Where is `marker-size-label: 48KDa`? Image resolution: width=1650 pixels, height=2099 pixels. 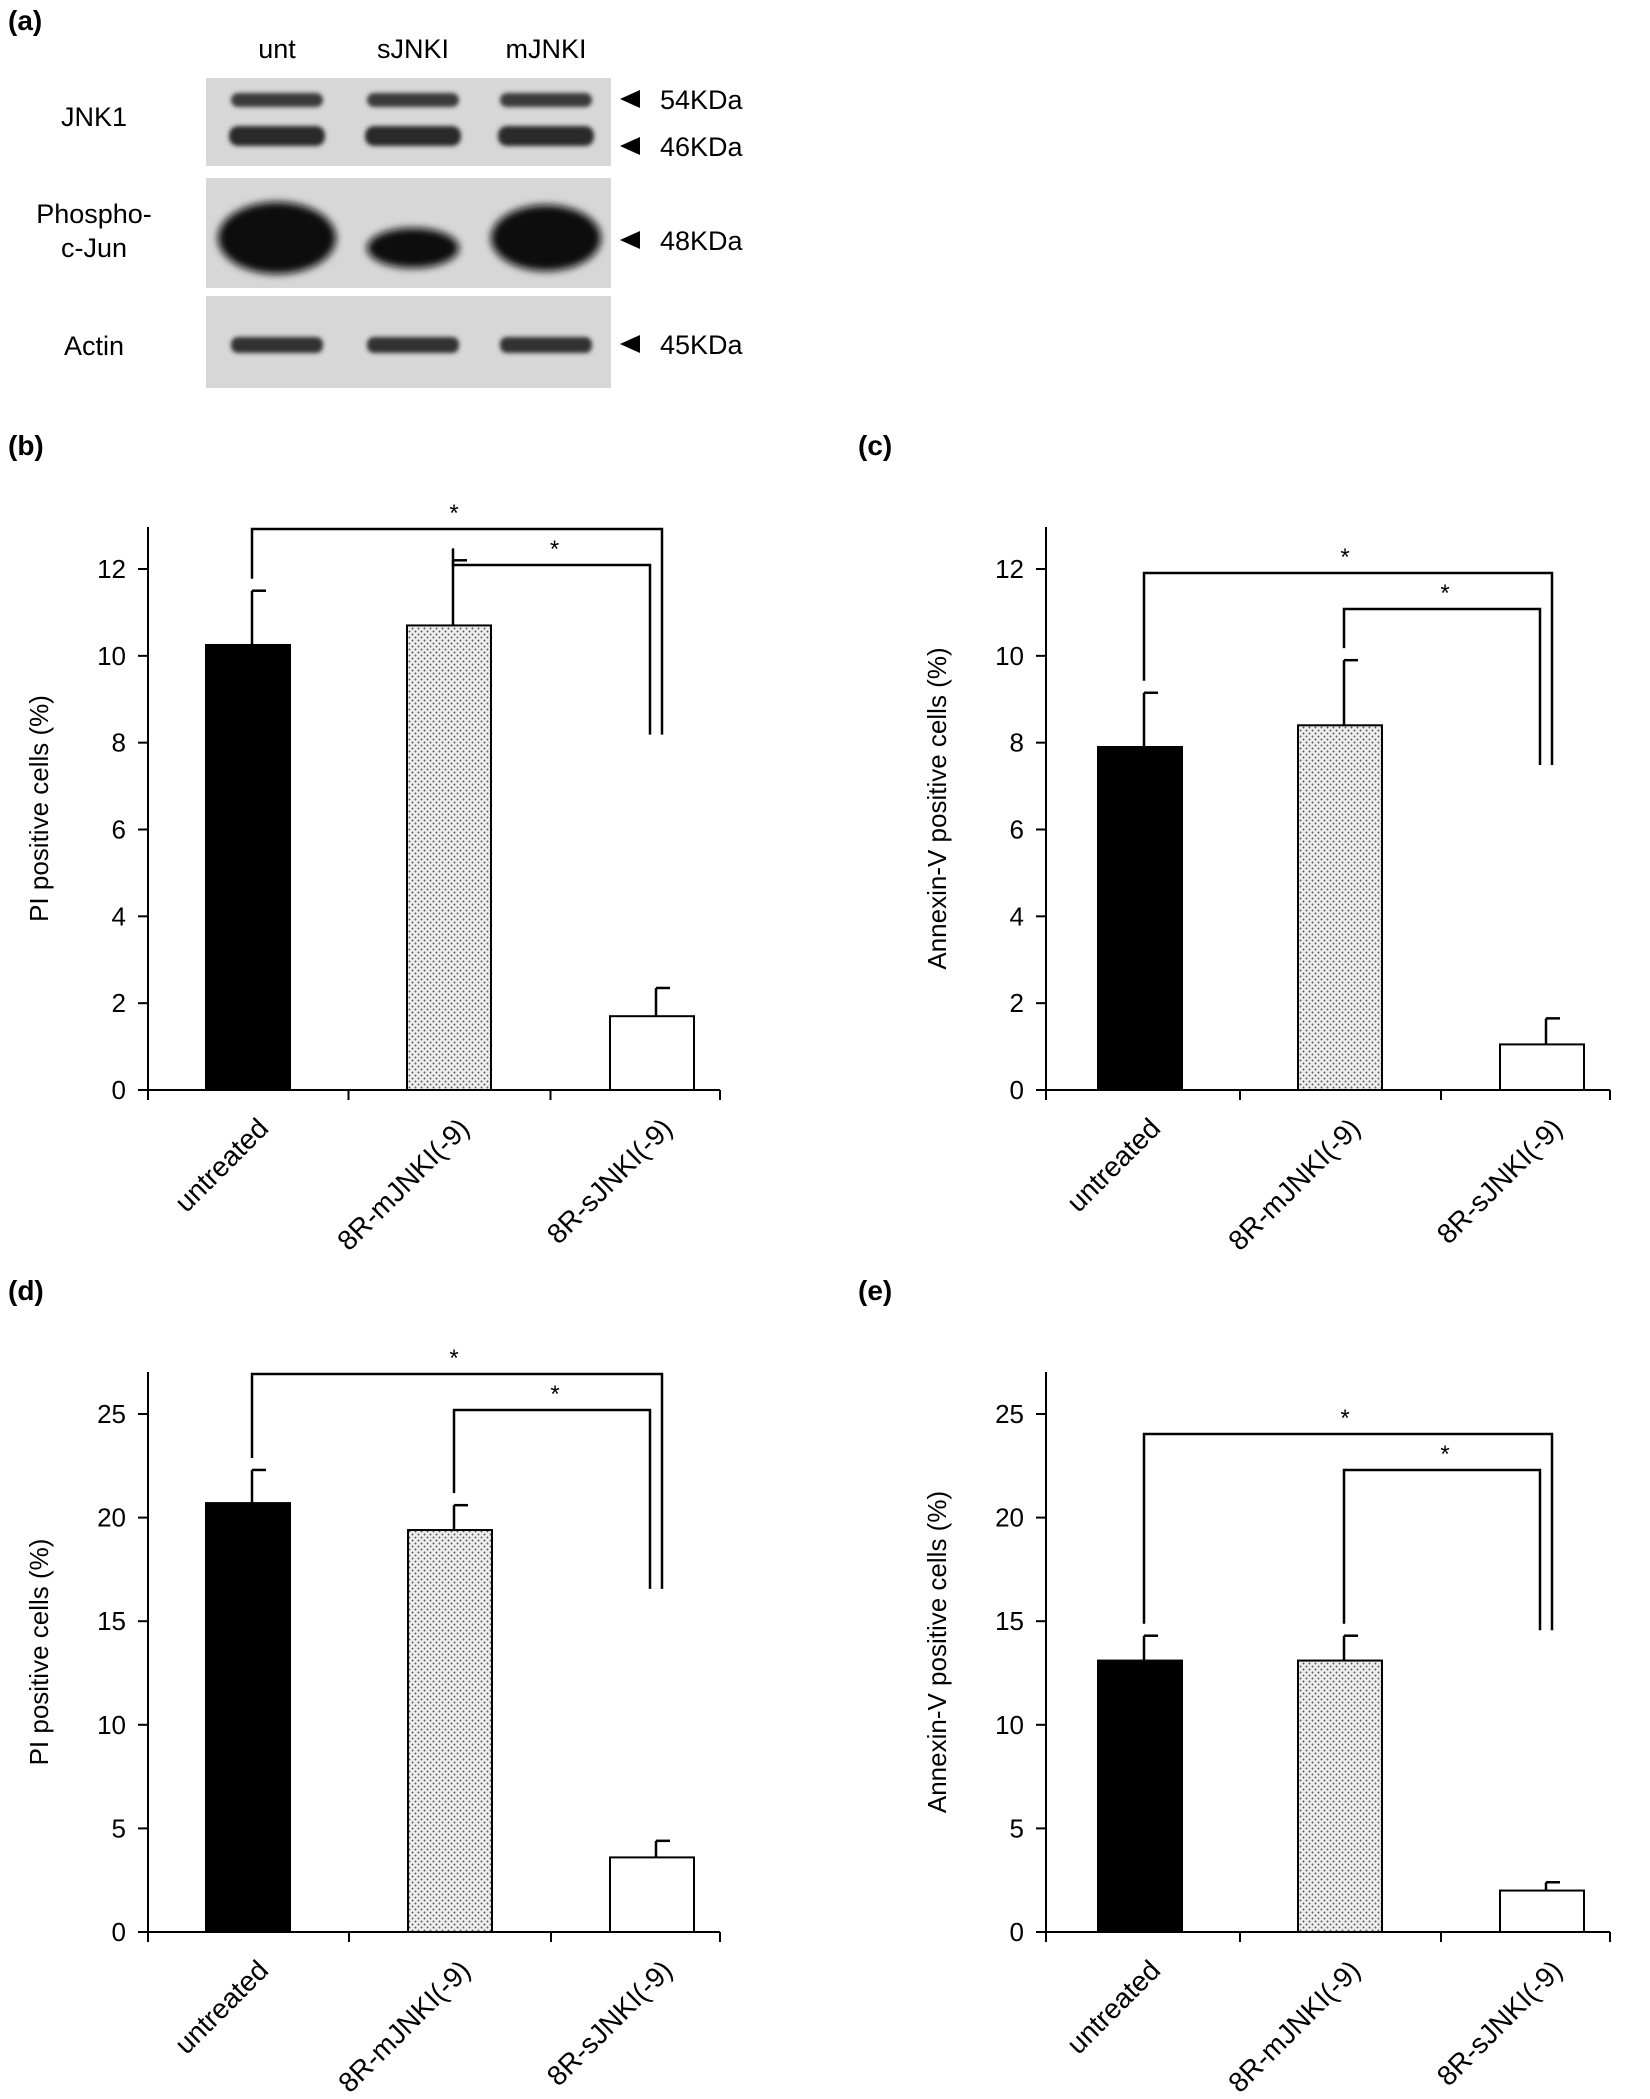
marker-size-label: 48KDa is located at coordinates (702, 241).